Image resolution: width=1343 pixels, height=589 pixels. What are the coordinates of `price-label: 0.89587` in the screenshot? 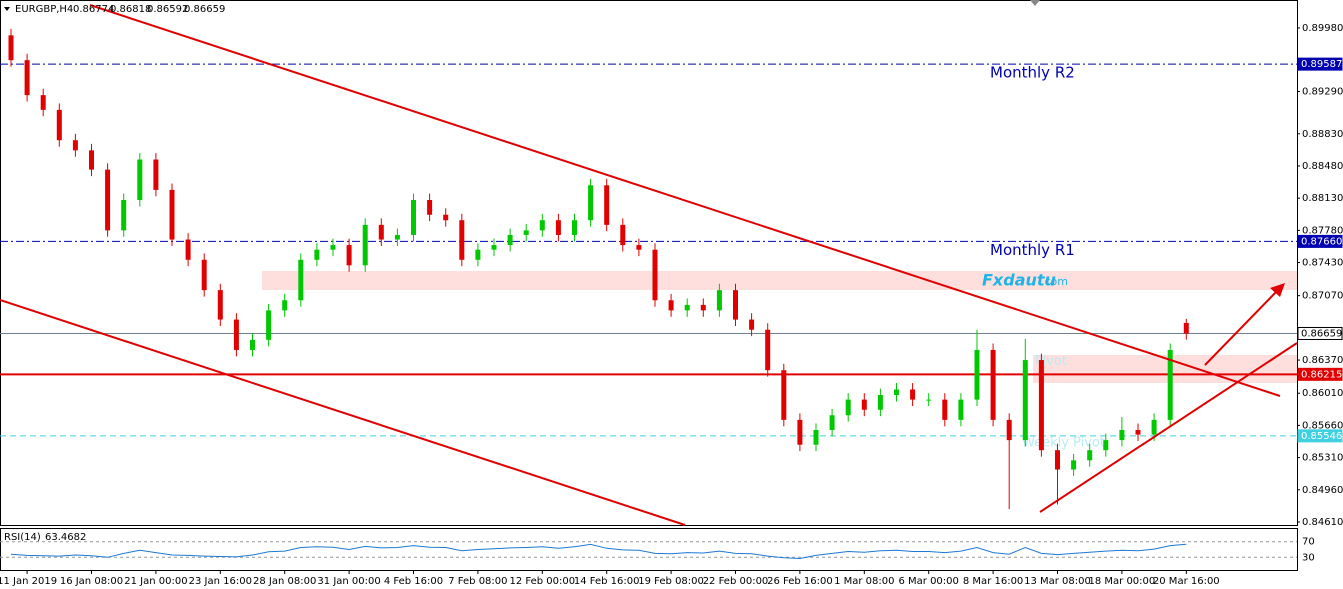 It's located at (1321, 64).